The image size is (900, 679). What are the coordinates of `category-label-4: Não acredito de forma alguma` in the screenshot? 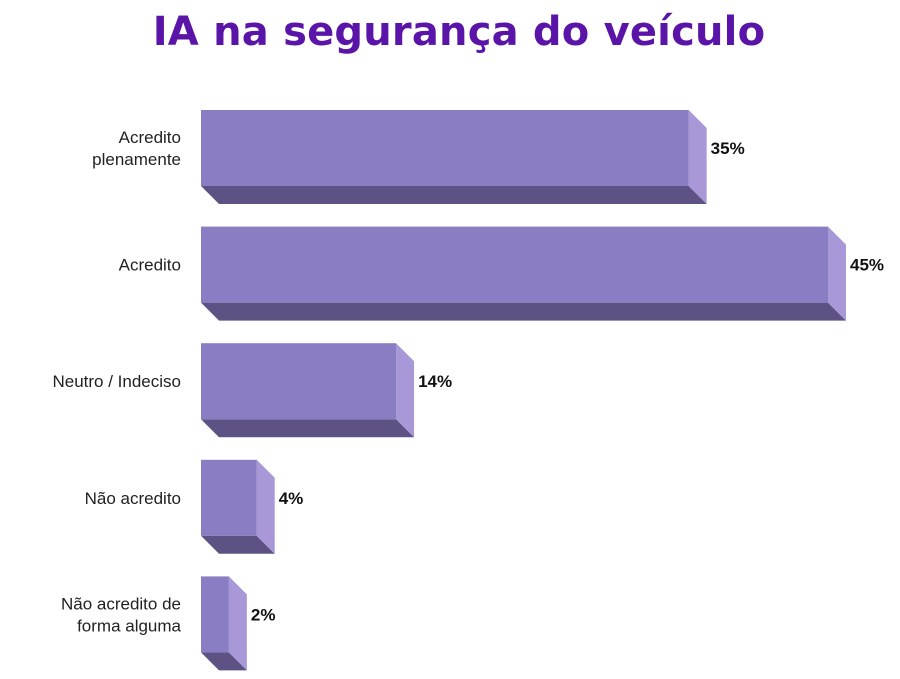 It's located at (121, 614).